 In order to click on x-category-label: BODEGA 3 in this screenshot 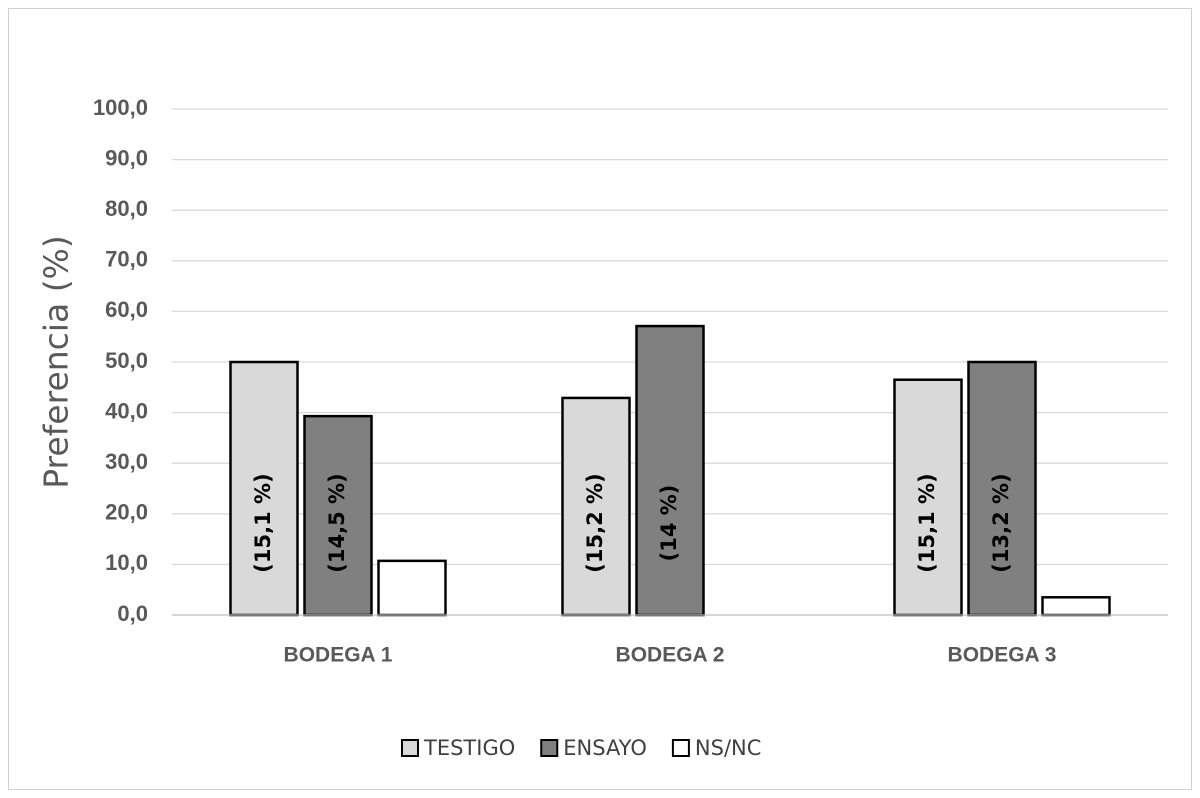, I will do `click(1002, 655)`.